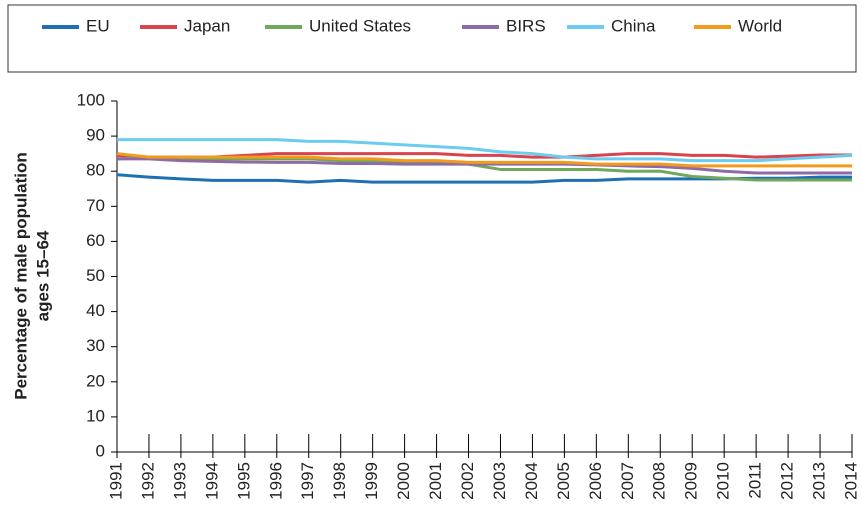 The width and height of the screenshot is (862, 509). I want to click on x-tick-label: 1991, so click(115, 481).